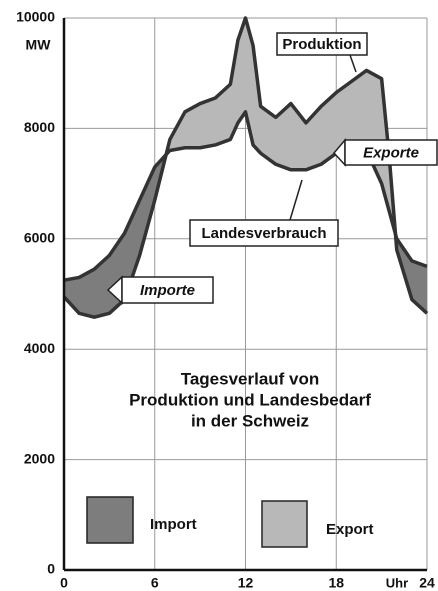 This screenshot has height=591, width=438. I want to click on chart-title: Produktion und Landesbedarf, so click(250, 399).